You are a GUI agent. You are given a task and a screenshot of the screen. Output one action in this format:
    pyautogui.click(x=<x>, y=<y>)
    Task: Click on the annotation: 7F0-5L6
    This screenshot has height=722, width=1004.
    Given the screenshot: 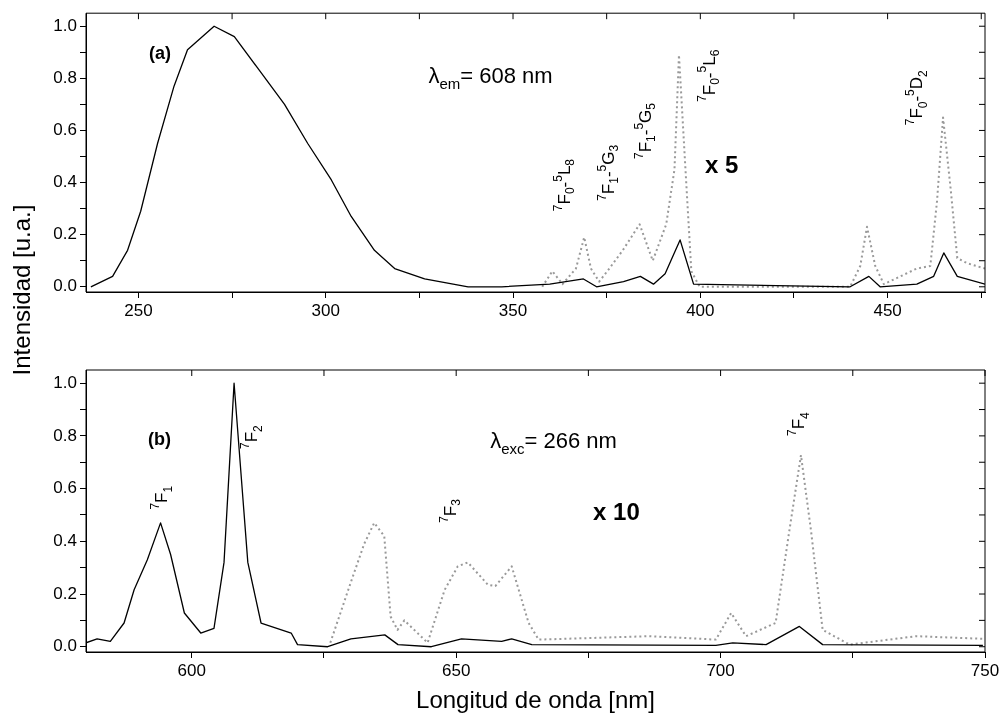 What is the action you would take?
    pyautogui.click(x=709, y=75)
    